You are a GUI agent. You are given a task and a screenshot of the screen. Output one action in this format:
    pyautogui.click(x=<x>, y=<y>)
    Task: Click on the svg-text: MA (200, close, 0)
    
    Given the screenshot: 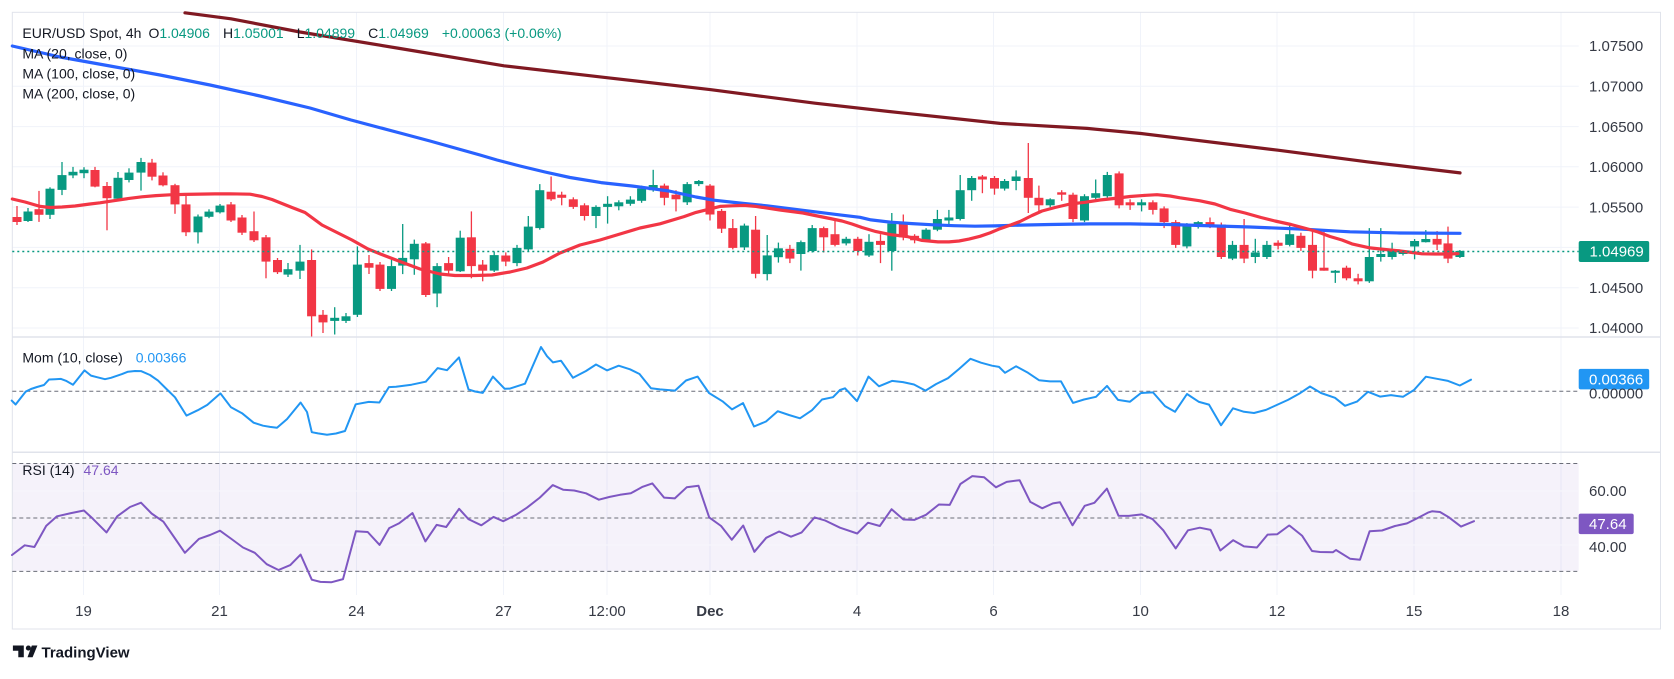 What is the action you would take?
    pyautogui.click(x=78, y=94)
    